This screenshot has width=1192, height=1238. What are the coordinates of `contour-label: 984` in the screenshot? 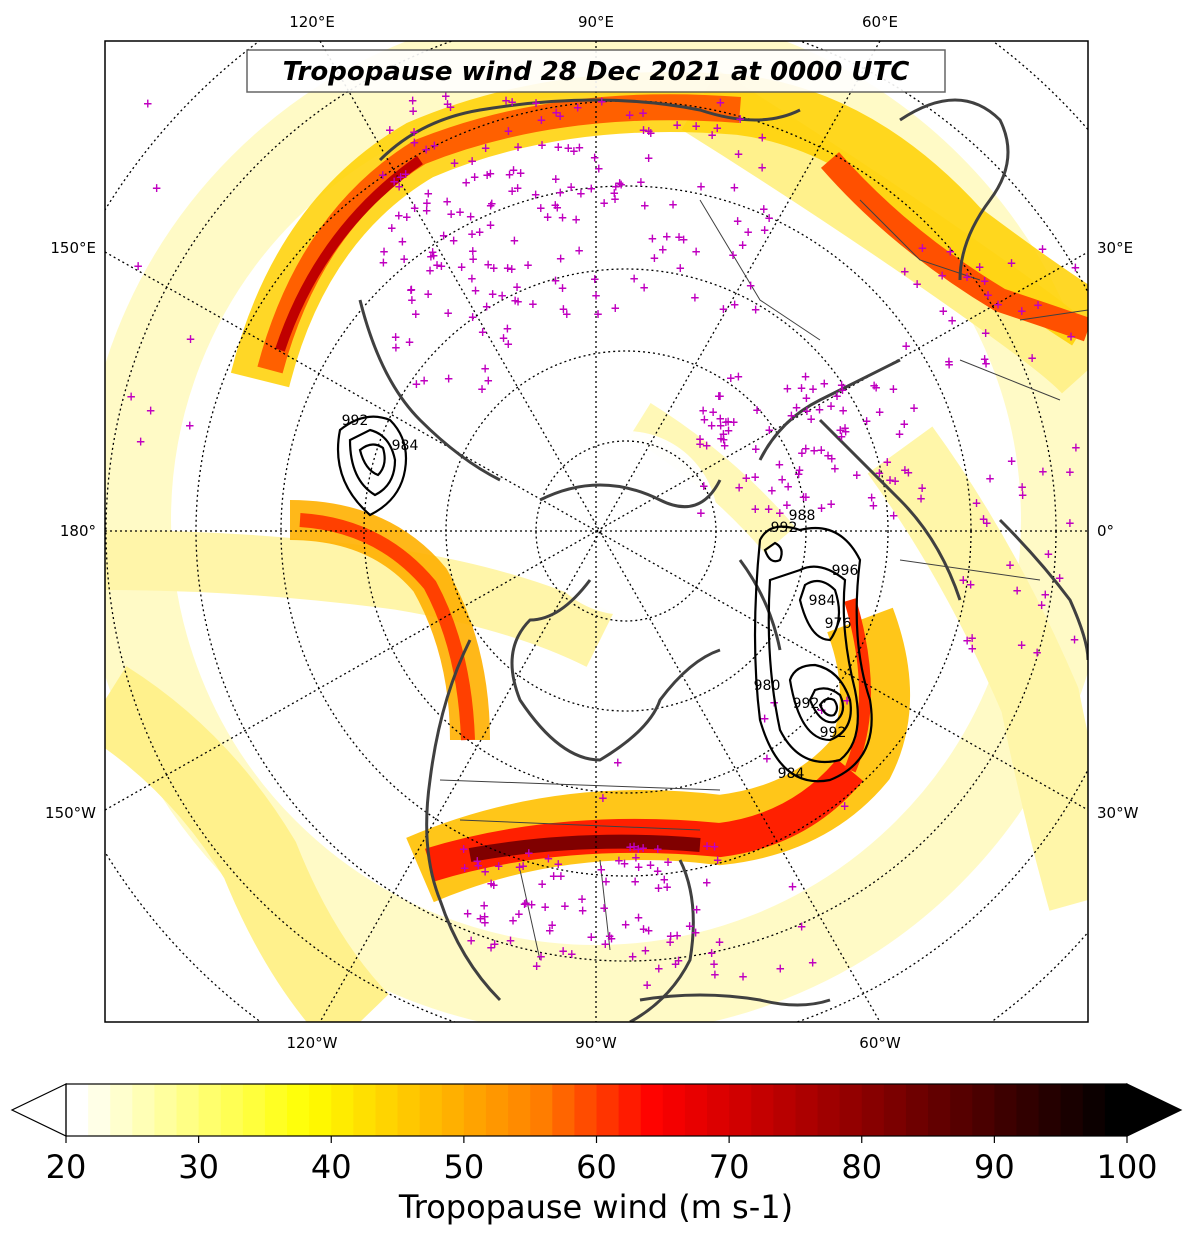 It's located at (822, 601).